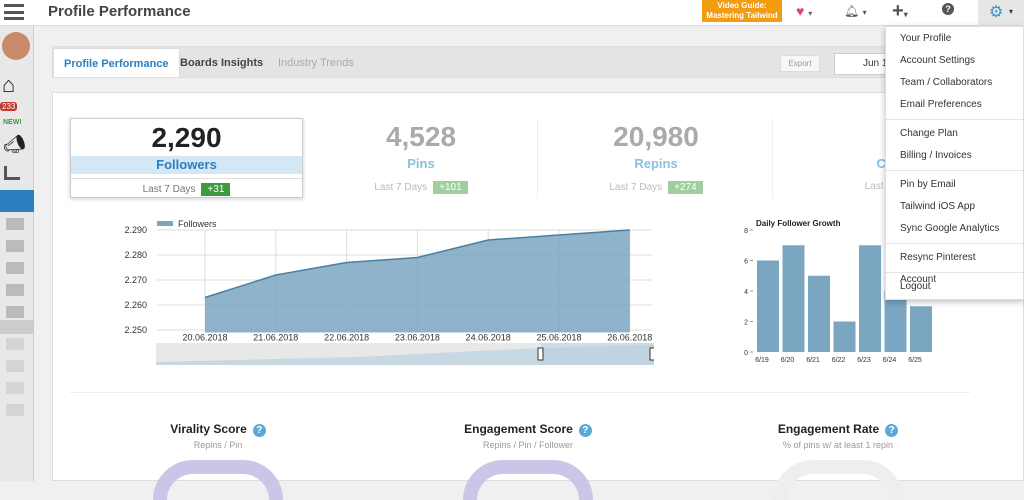 The height and width of the screenshot is (500, 1024). I want to click on menu-item: Logout, so click(915, 286).